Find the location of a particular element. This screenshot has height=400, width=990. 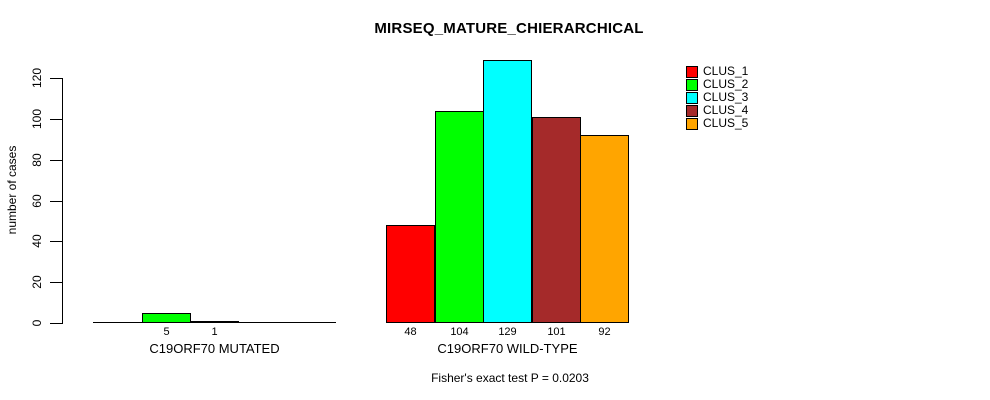

bar-value-label: 5 is located at coordinates (166, 332).